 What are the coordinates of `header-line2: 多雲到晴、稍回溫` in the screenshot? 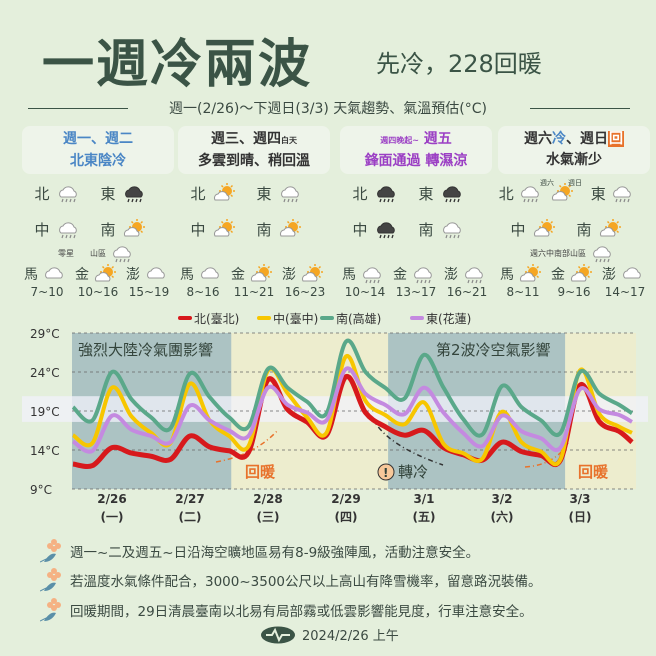 It's located at (254, 161).